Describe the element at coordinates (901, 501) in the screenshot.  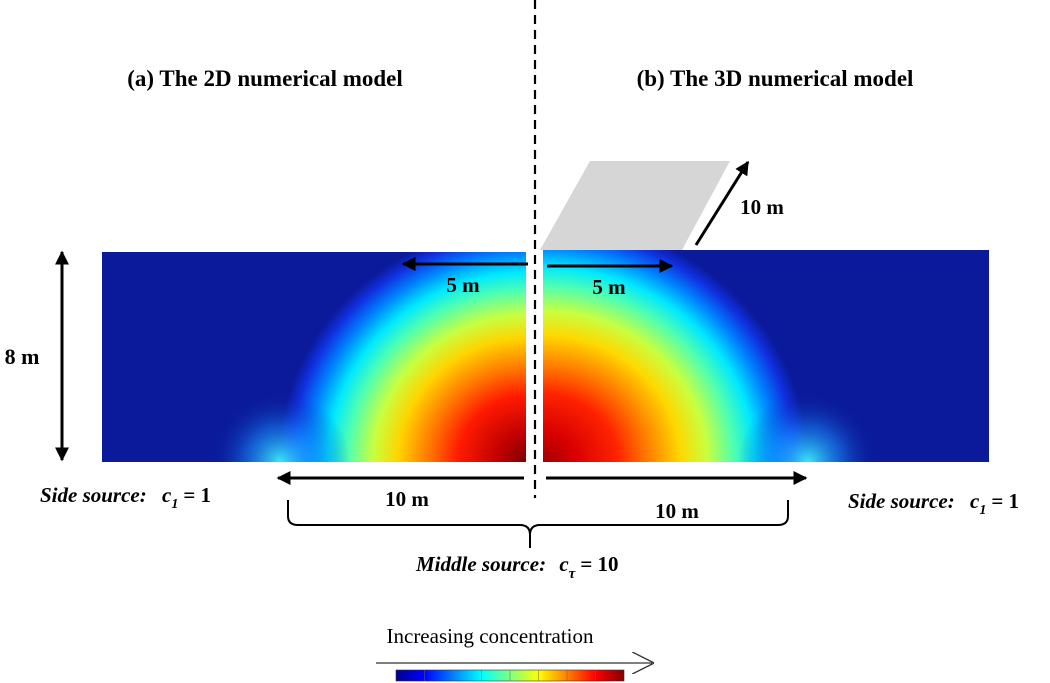
I see `side-source-right-text: Side source:` at that location.